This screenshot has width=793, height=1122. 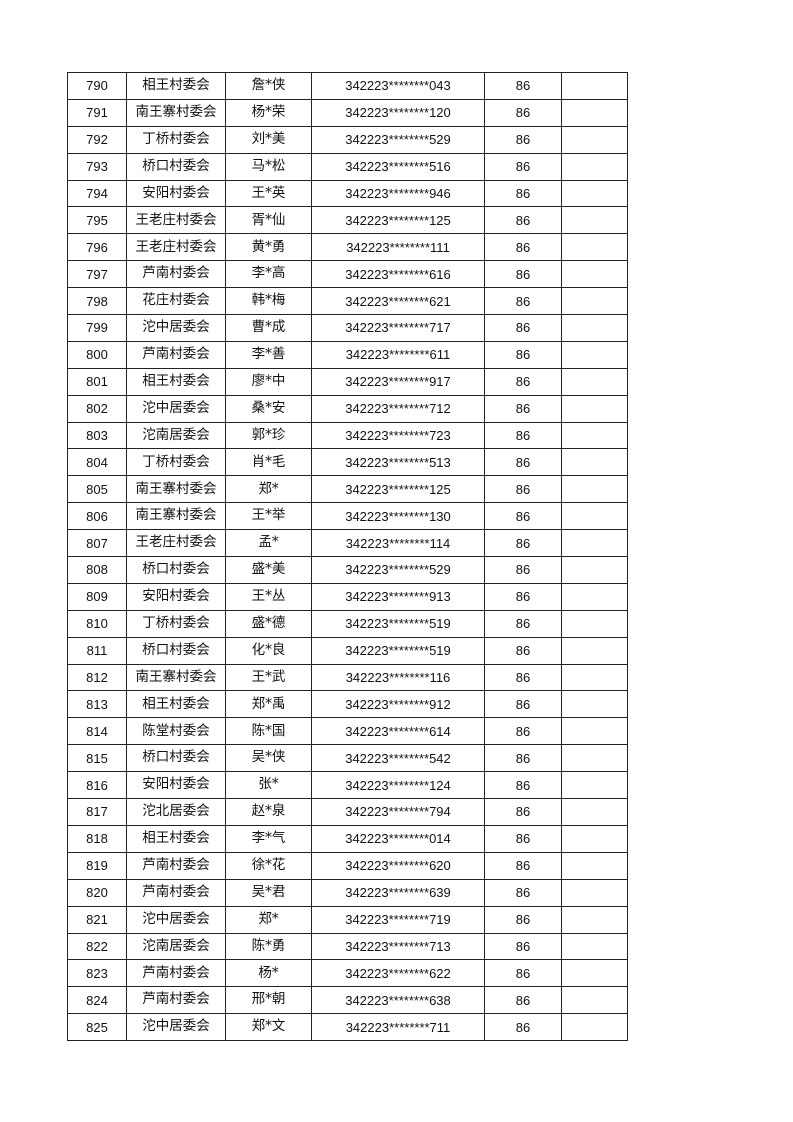 I want to click on row-number-cell: 821, so click(x=97, y=919).